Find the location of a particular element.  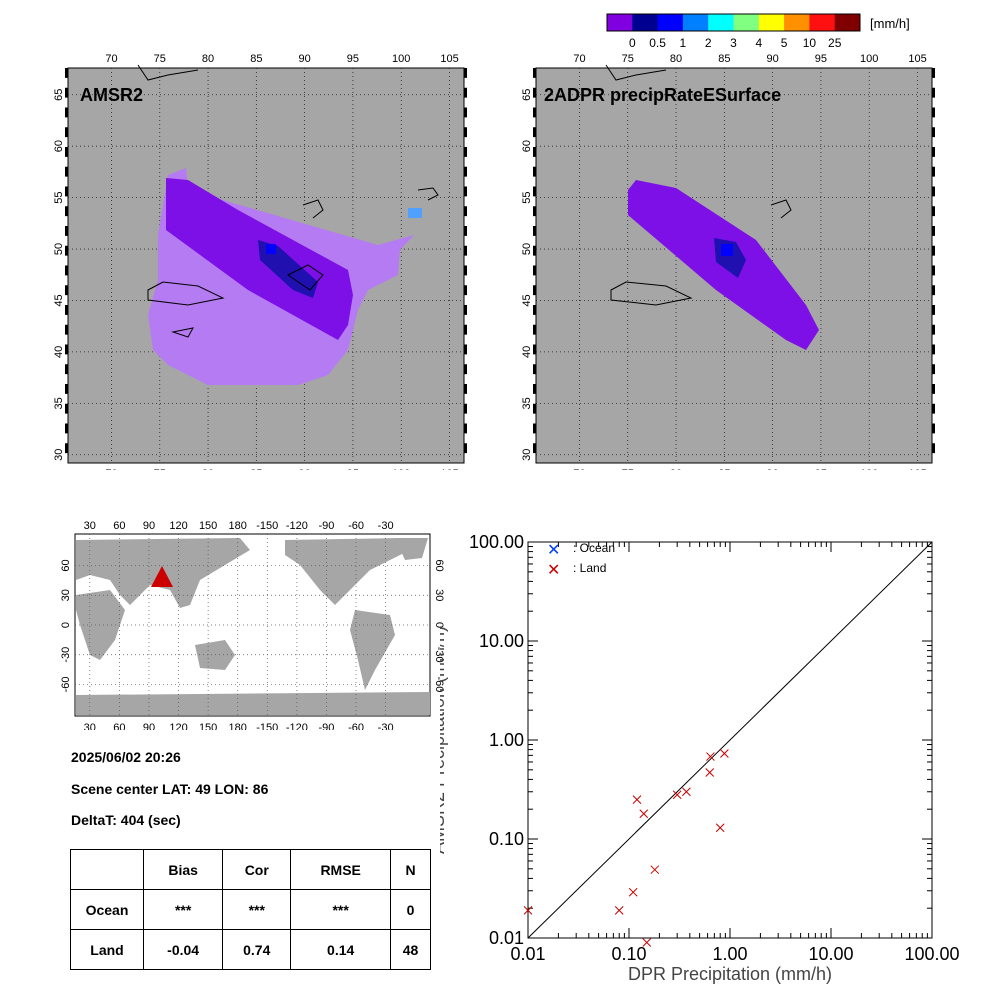

y-tick-label: 0.01 is located at coordinates (506, 938).